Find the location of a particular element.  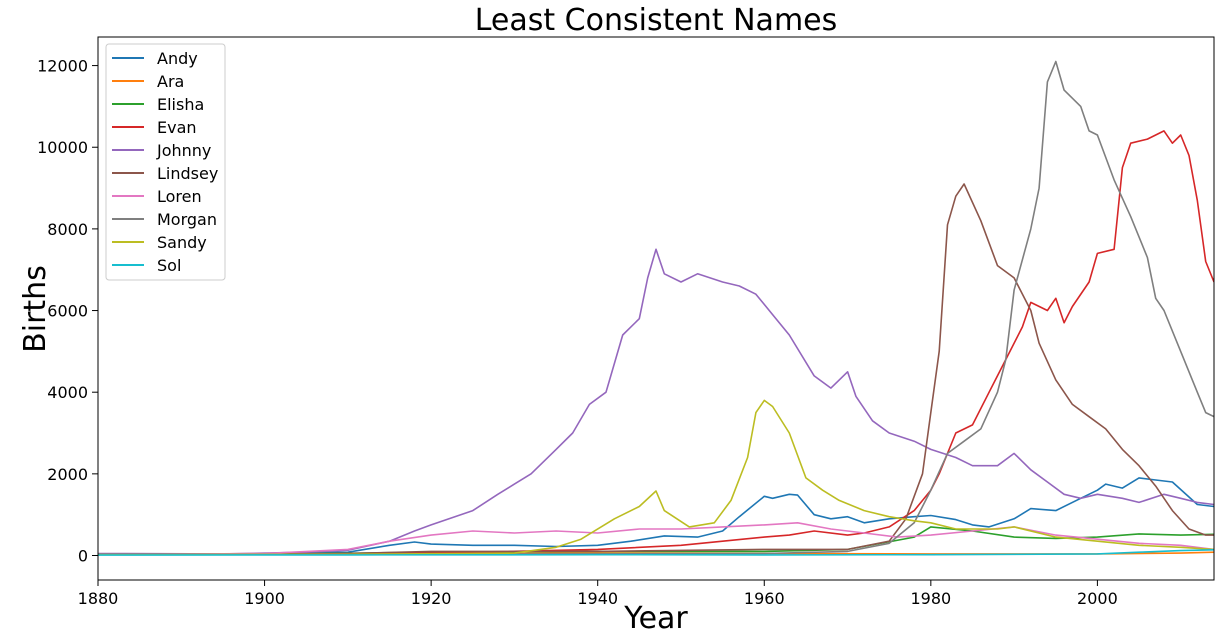

y-axis-label: Births is located at coordinates (35, 309).